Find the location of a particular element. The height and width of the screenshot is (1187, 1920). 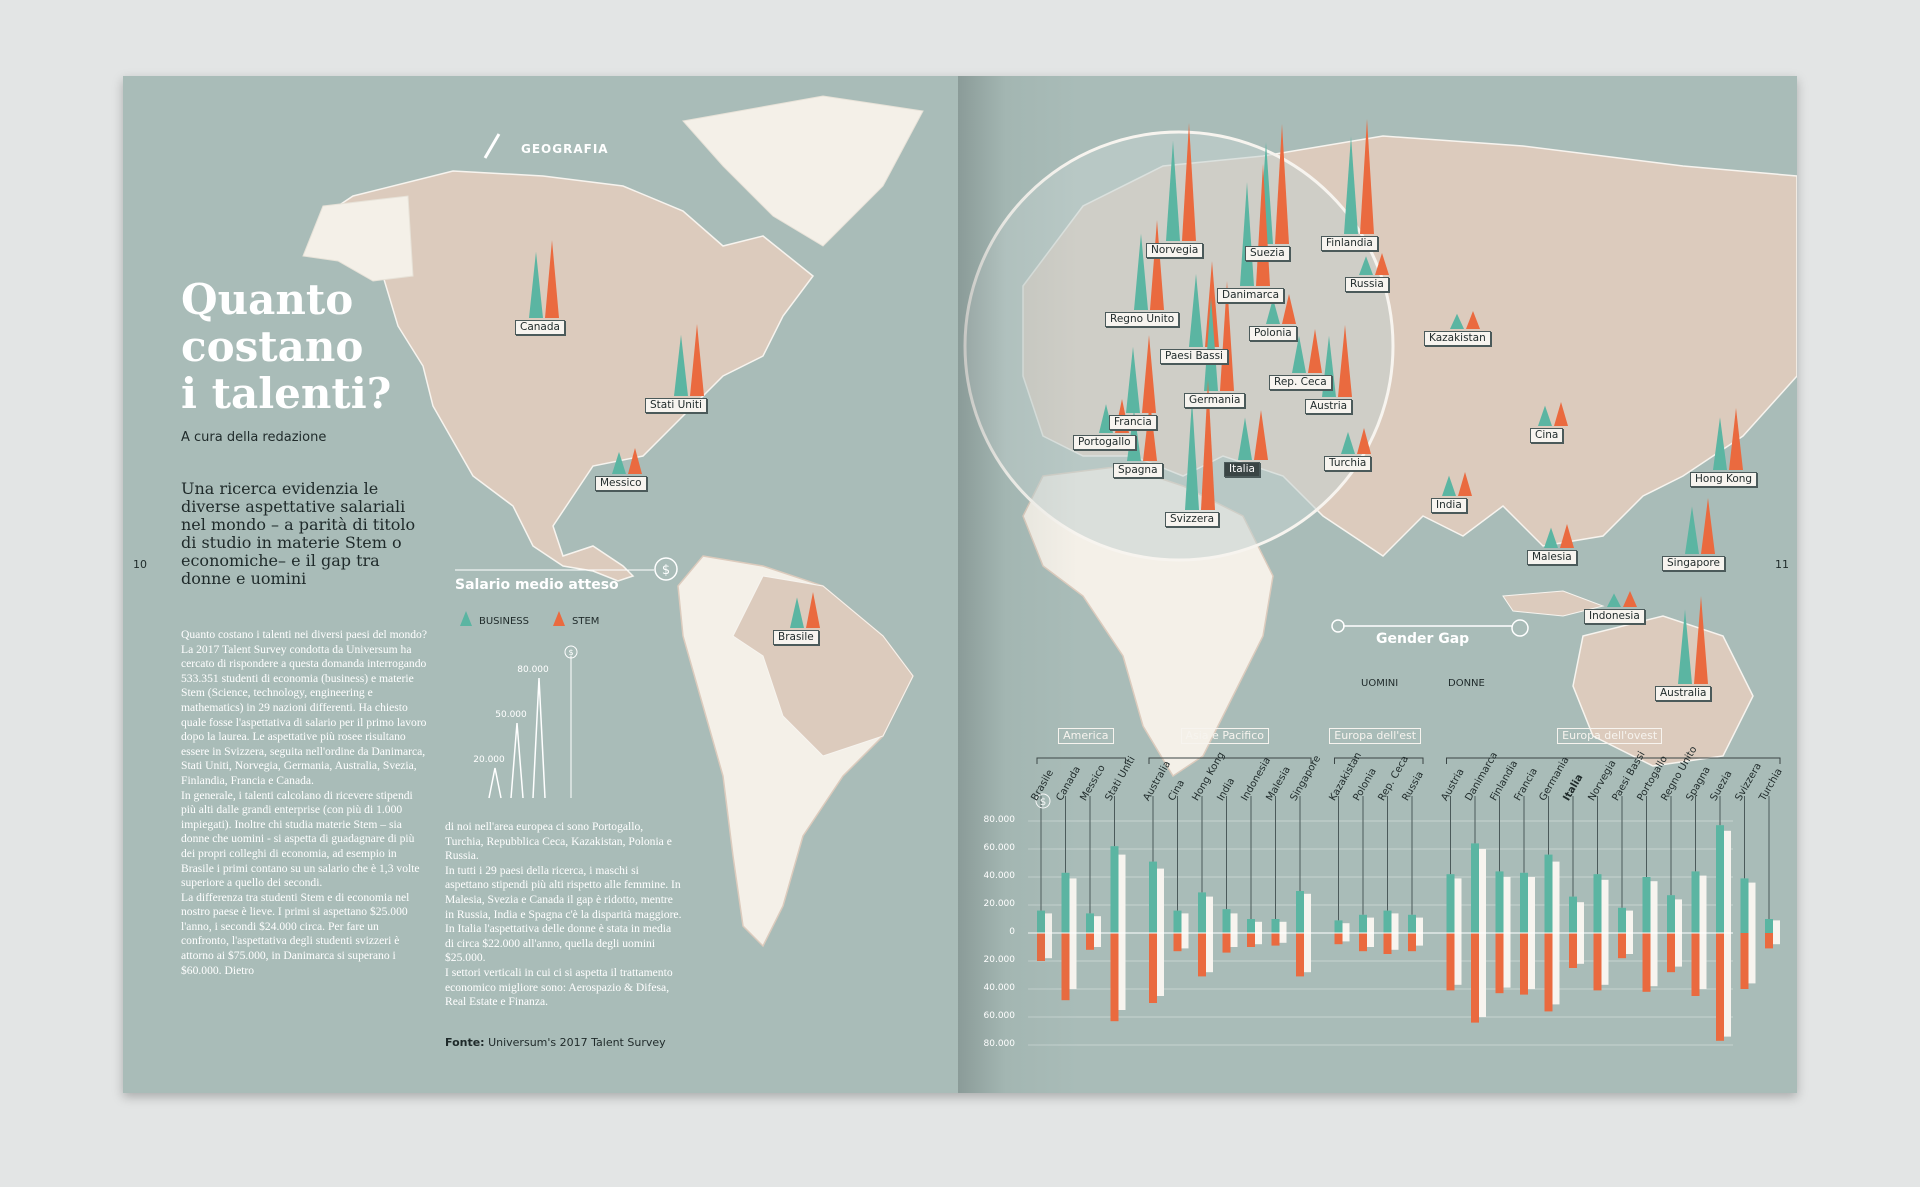

stem-legend-label: STEM is located at coordinates (586, 621).